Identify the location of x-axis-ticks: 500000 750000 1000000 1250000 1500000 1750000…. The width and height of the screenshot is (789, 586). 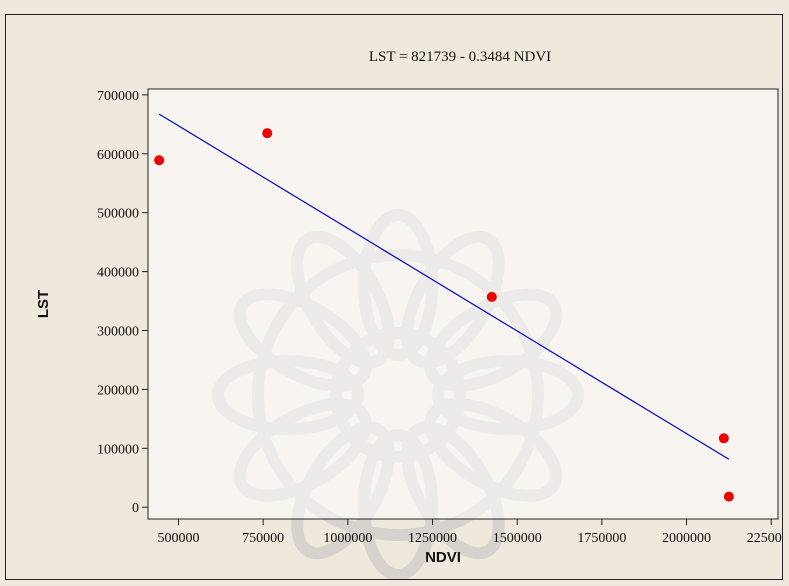
(469, 532).